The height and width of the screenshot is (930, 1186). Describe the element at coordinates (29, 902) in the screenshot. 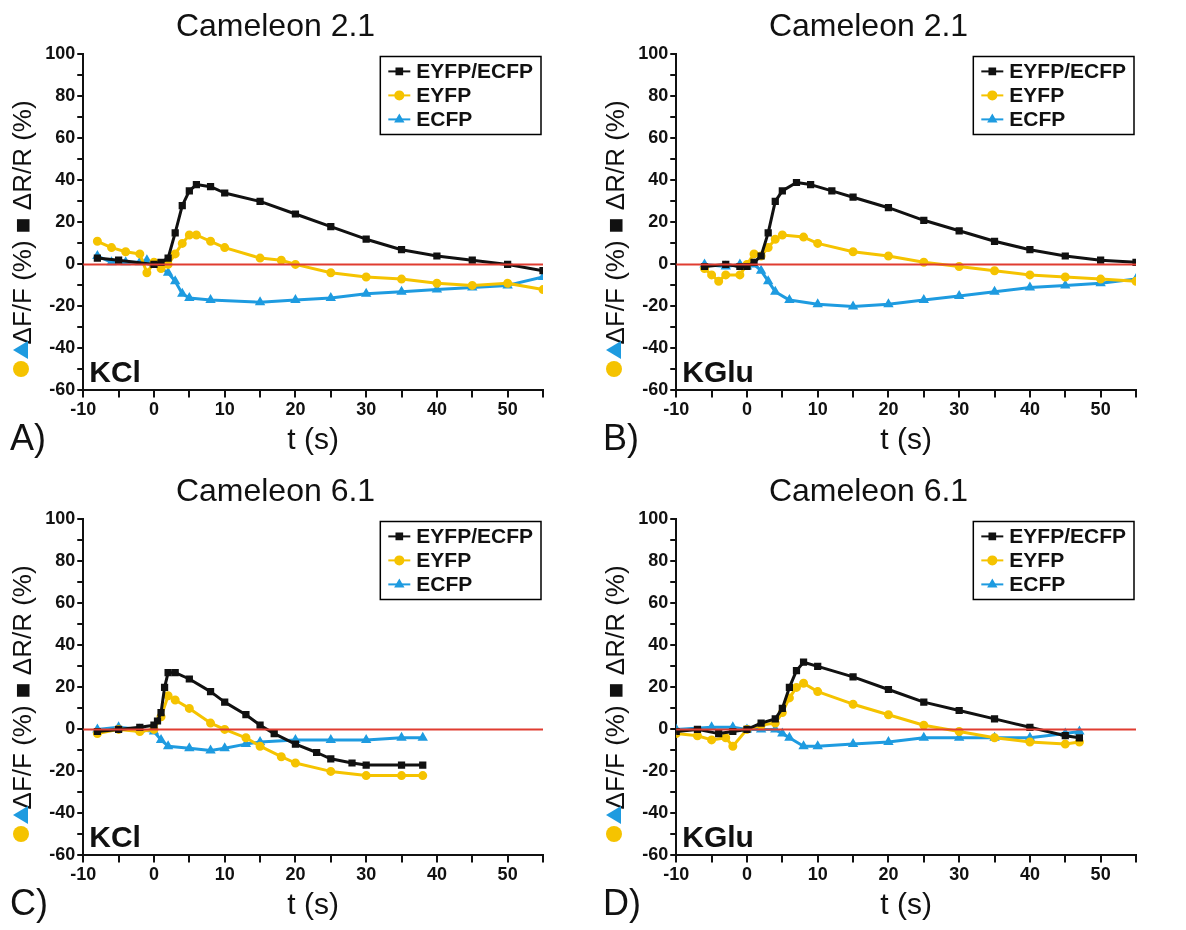

I see `text: C)` at that location.